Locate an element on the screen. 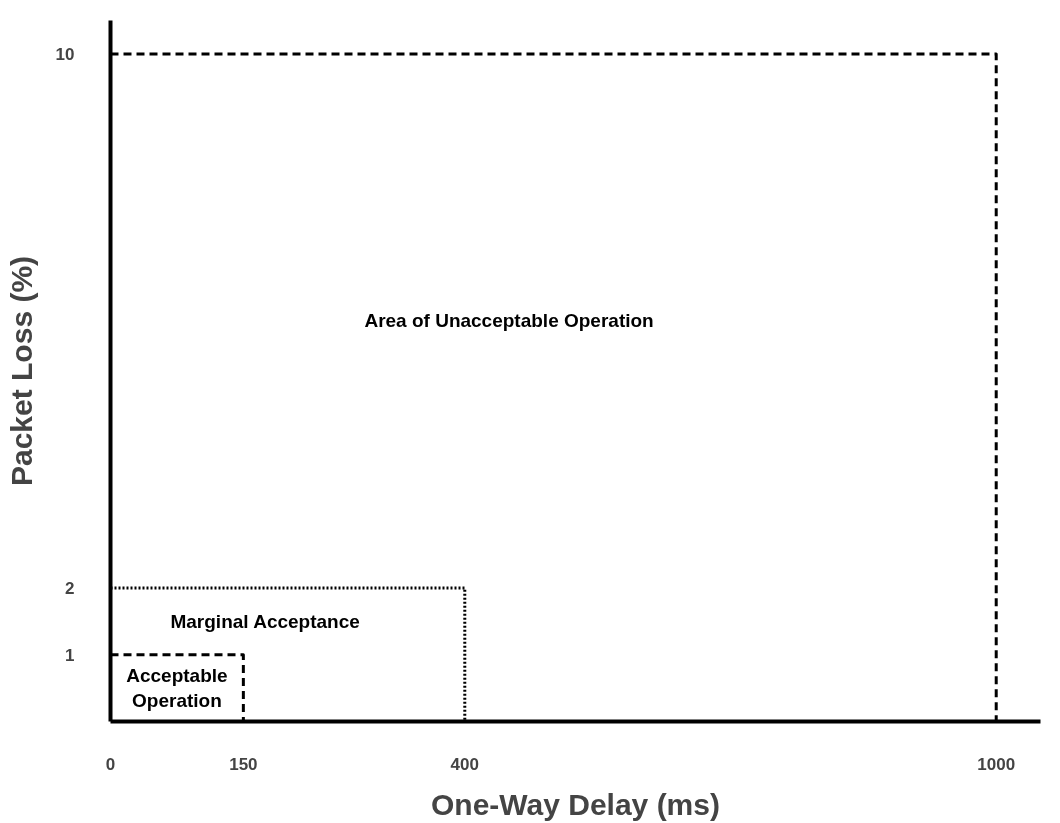 Image resolution: width=1060 pixels, height=823 pixels. x-tick-label: 150 is located at coordinates (243, 764).